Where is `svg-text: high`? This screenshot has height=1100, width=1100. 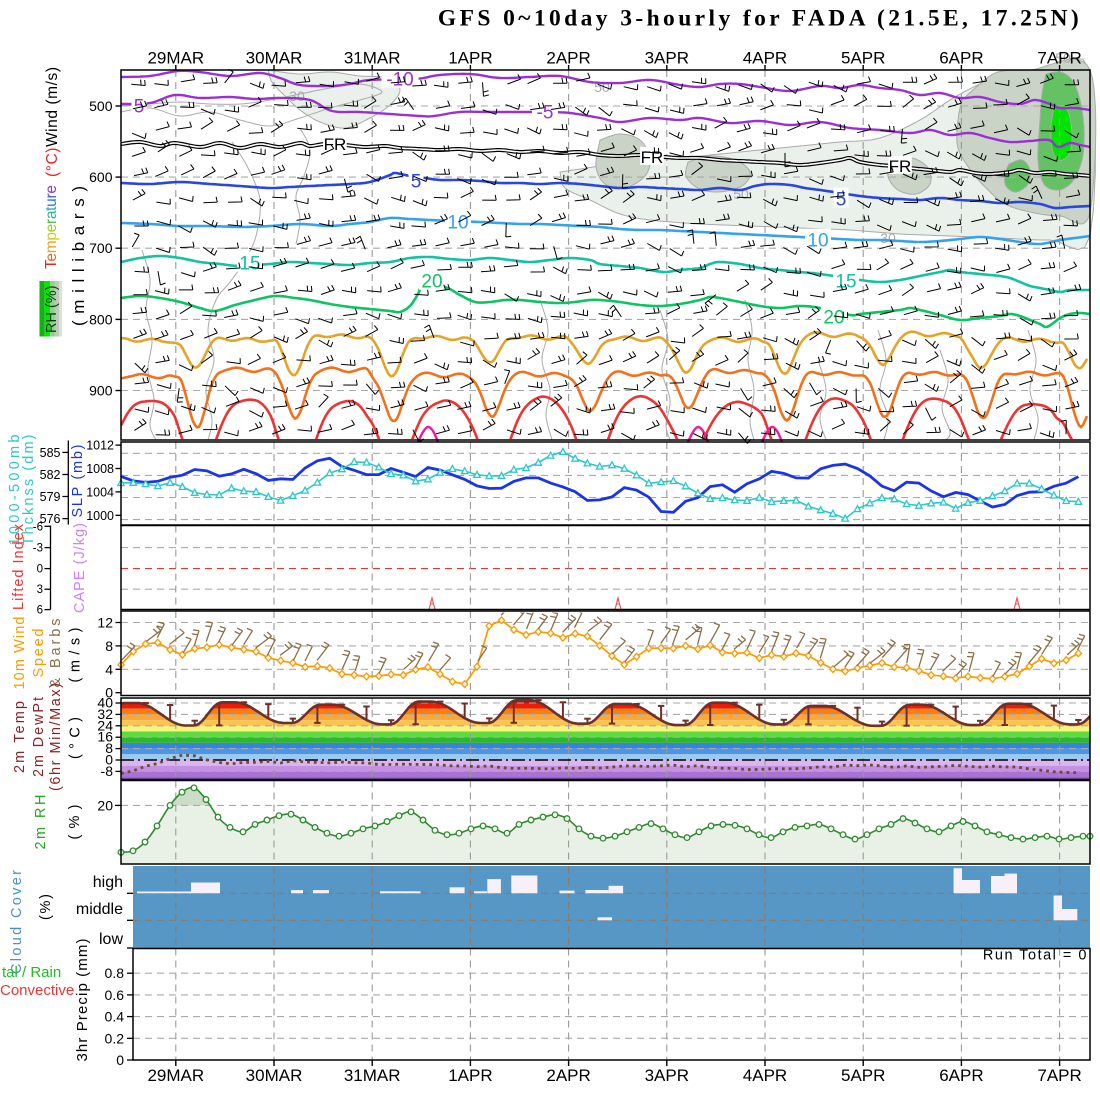 svg-text: high is located at coordinates (108, 882).